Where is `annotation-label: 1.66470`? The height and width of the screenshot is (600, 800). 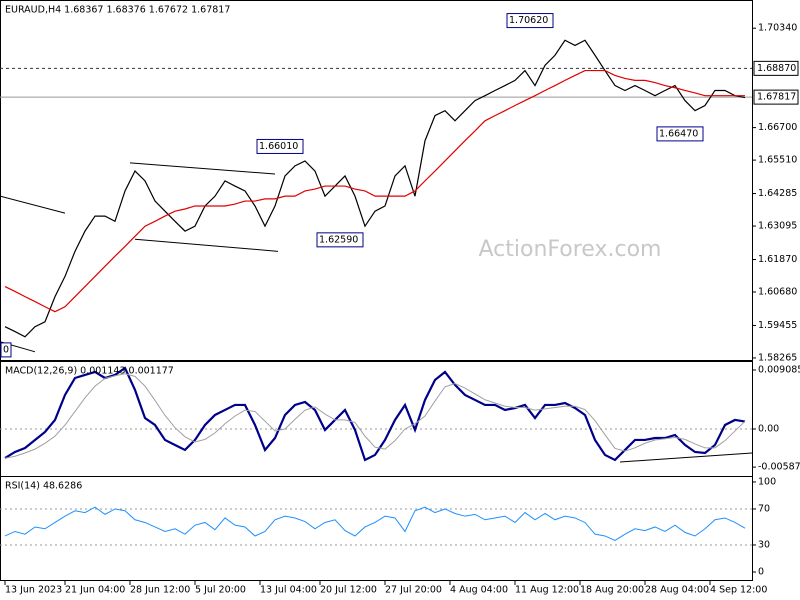 annotation-label: 1.66470 is located at coordinates (678, 133).